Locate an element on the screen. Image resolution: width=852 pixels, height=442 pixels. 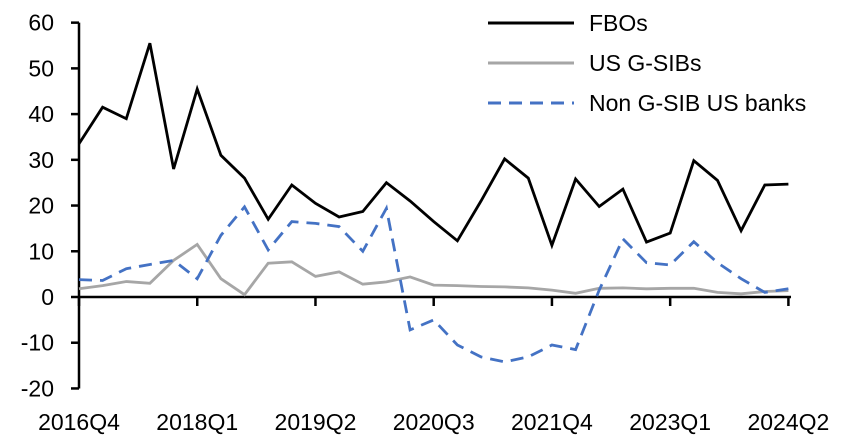
legend-item-us-gsibs: US G-SIBs is located at coordinates (647, 63).